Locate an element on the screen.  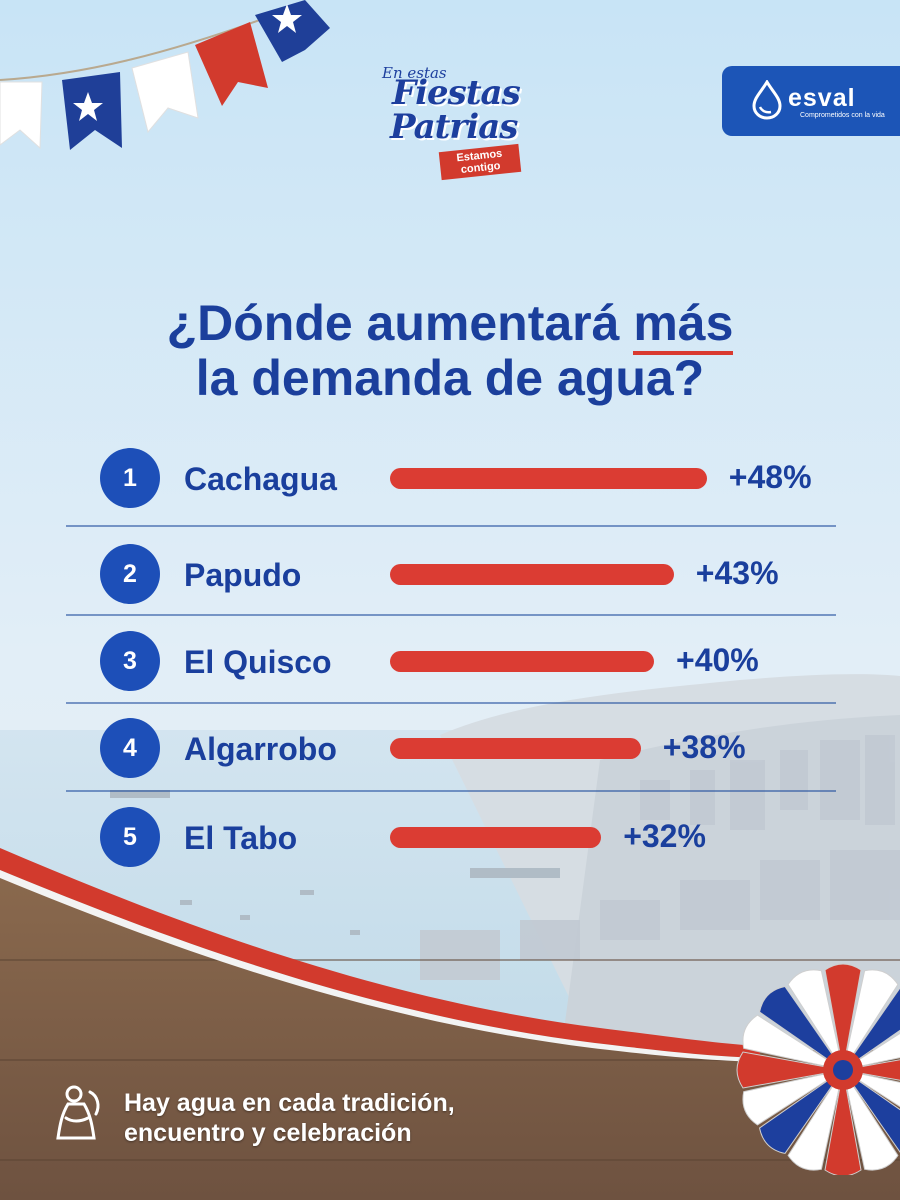
chart-row: 3 El Quisco +40% is located at coordinates (470, 661).